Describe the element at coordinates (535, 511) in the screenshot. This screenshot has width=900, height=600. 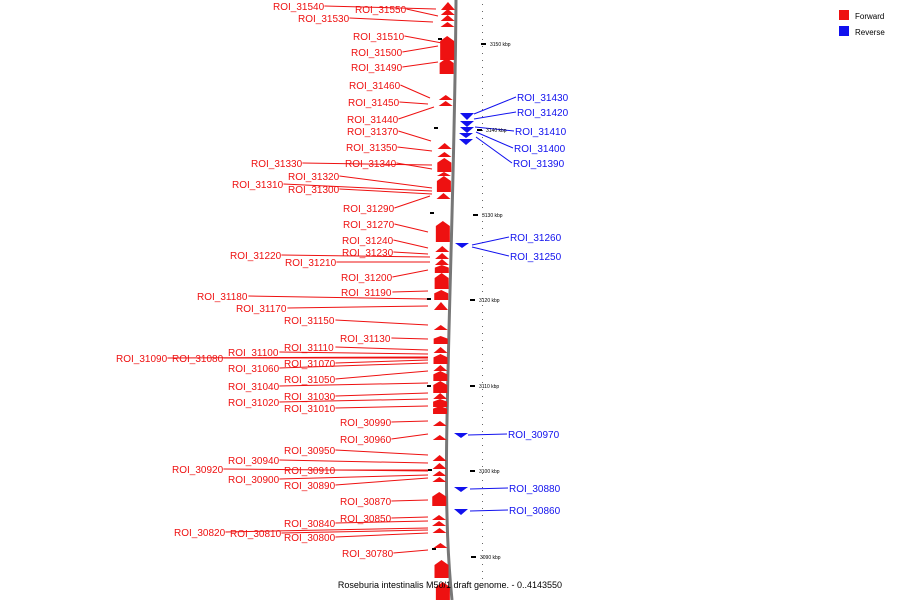
I see `reverse-gene-label: ROI_30860` at that location.